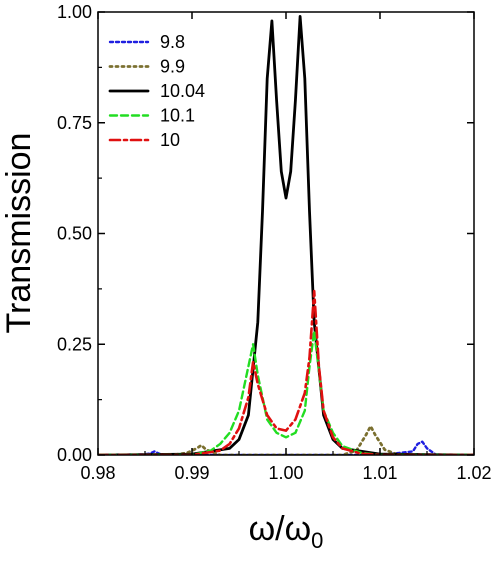  Describe the element at coordinates (156, 91) in the screenshot. I see `legend: 9.8 9.9 10.04 10.1 10` at that location.